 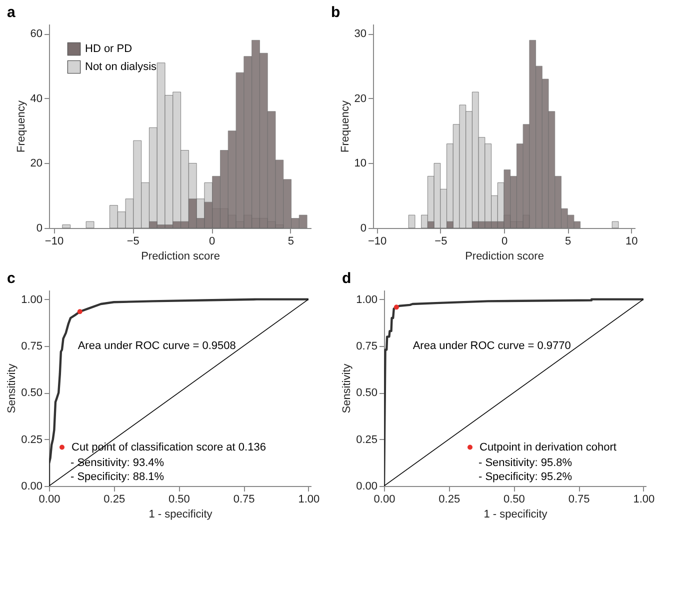 I want to click on legend-label: HD or PD, so click(x=108, y=49).